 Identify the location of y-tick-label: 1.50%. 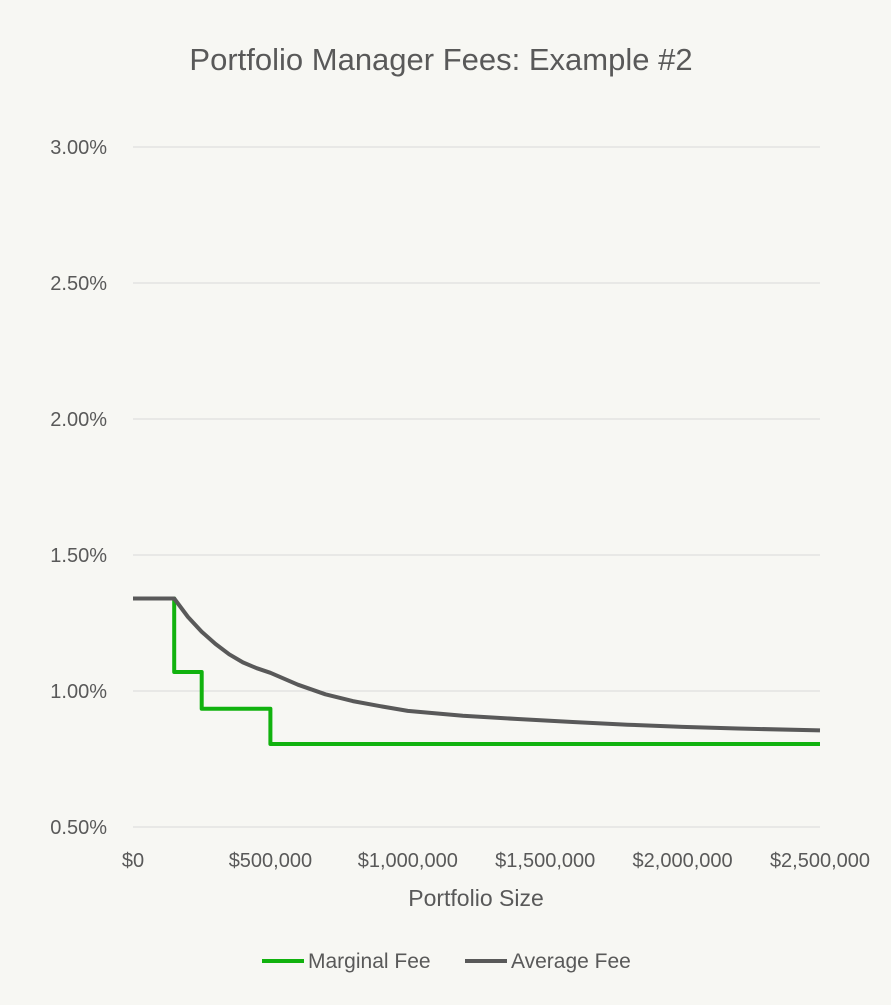
(78, 556).